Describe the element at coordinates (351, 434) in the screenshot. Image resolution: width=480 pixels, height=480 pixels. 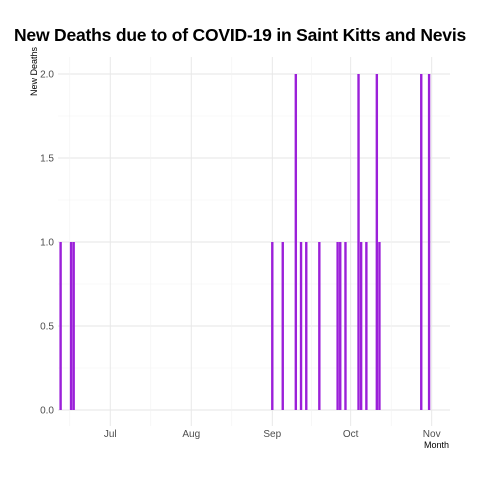
I see `x-tick-label: Oct` at that location.